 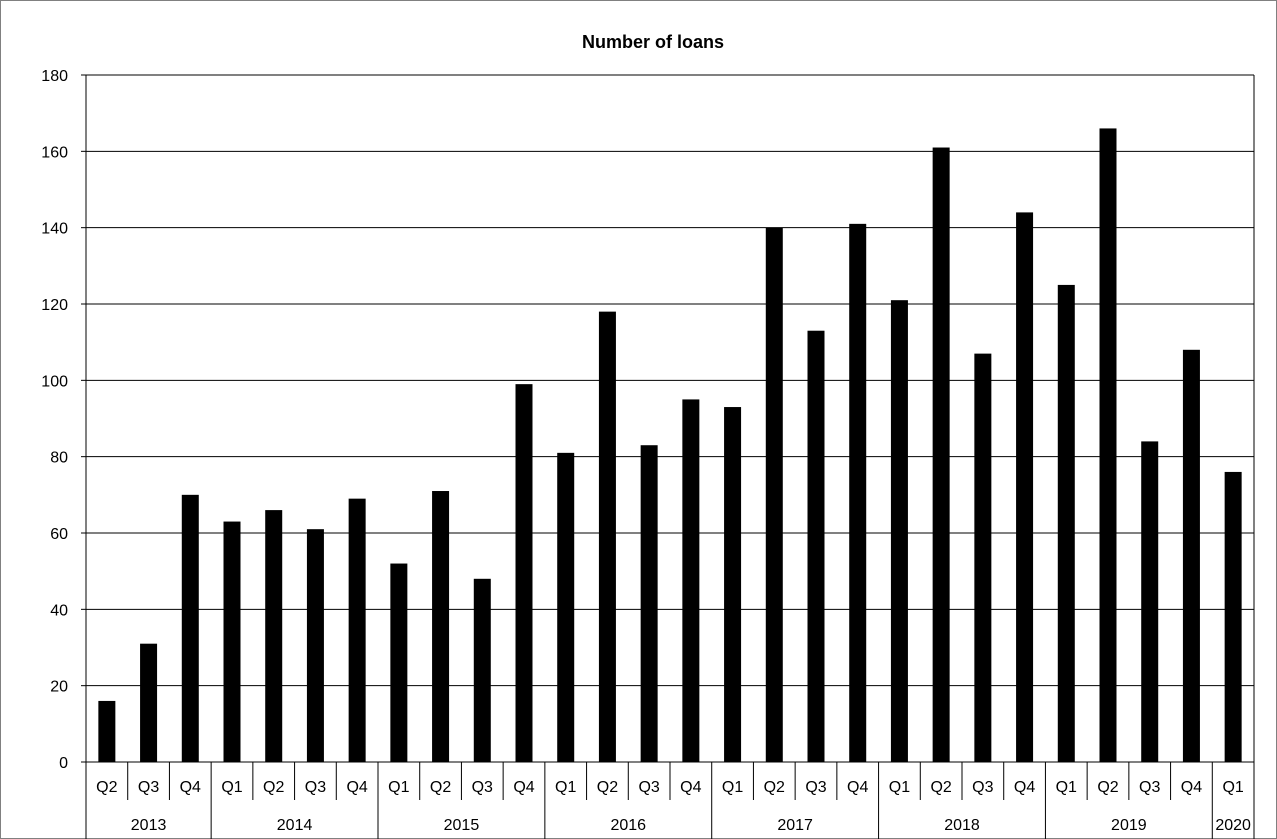 I want to click on y-tick-label: 120, so click(x=54, y=305).